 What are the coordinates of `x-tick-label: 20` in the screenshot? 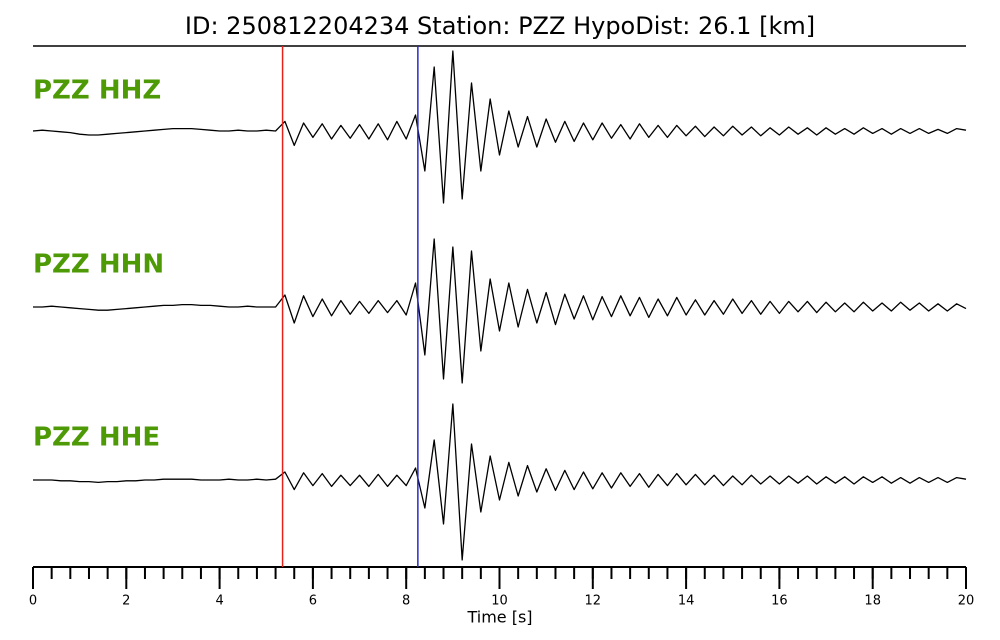 It's located at (966, 601).